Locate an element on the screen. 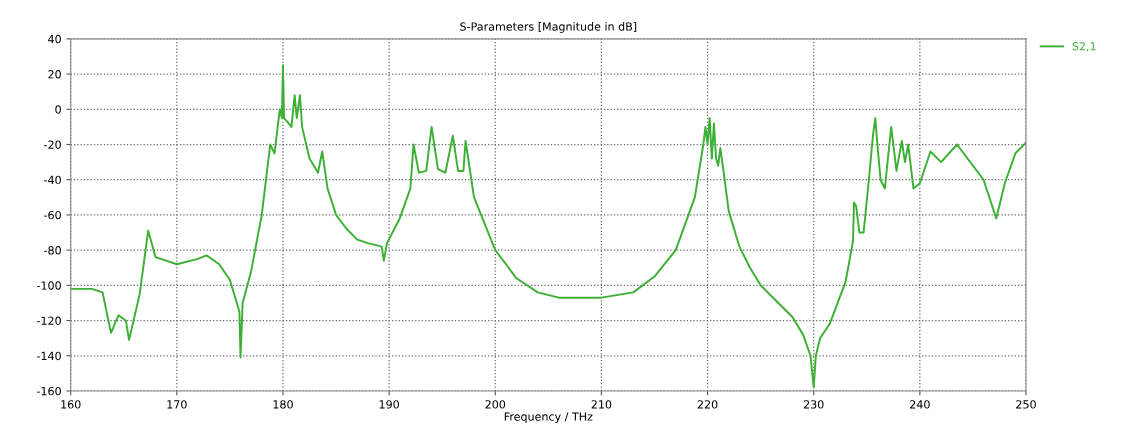 This screenshot has height=432, width=1140. y-tick-label: -40 is located at coordinates (52, 180).